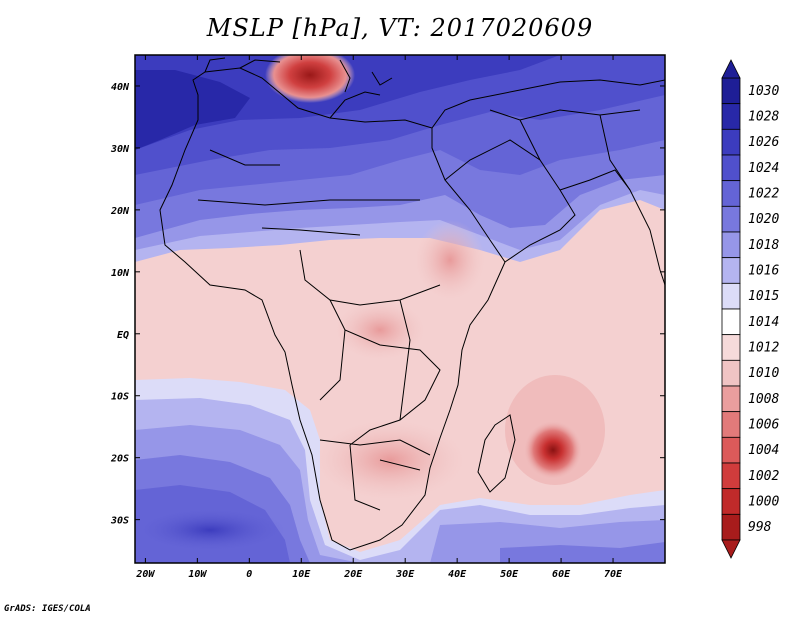  Describe the element at coordinates (319, 227) in the screenshot. I see `northern-africa-borders` at that location.